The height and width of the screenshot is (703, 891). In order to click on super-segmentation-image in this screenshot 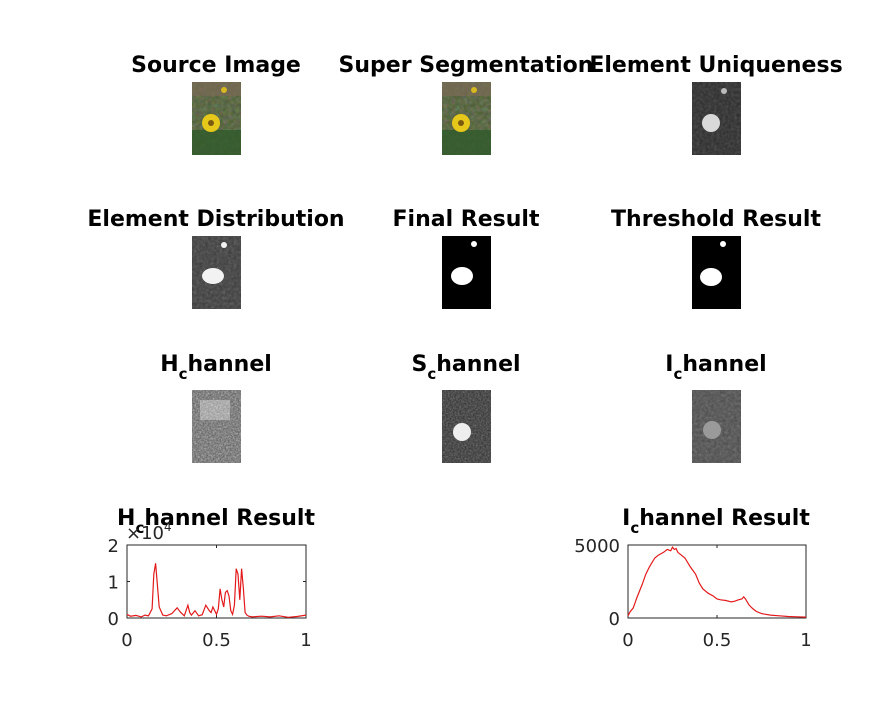, I will do `click(466, 118)`.